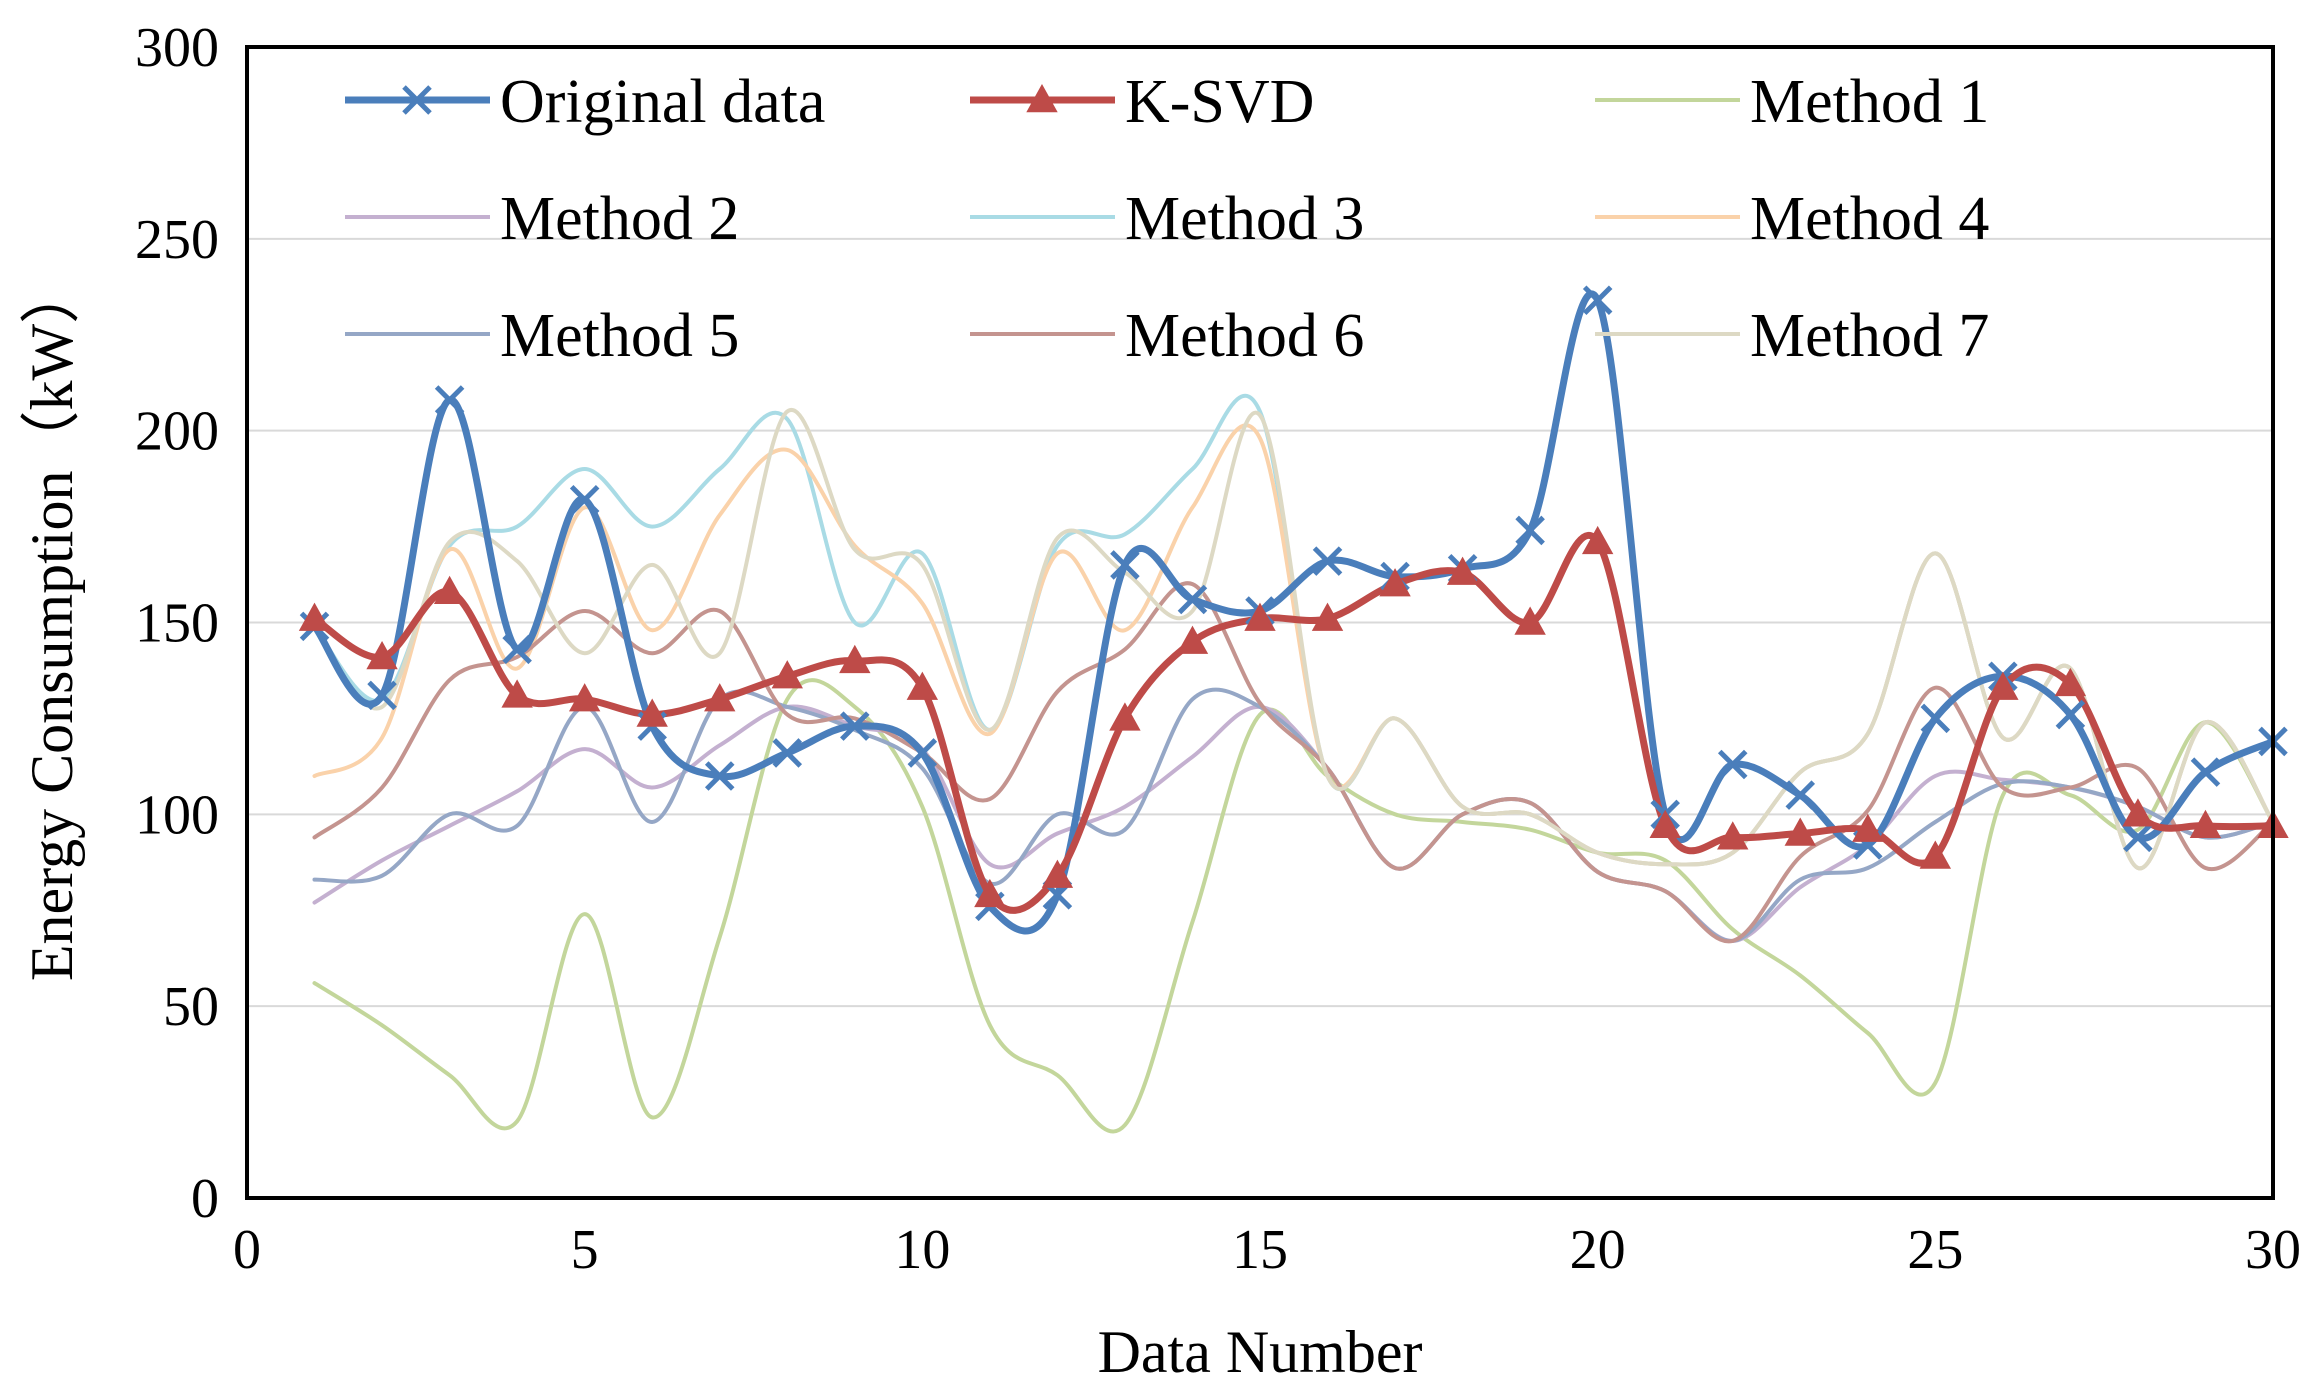 Image resolution: width=2316 pixels, height=1398 pixels. What do you see at coordinates (177, 48) in the screenshot?
I see `y-tick-label-300: 300` at bounding box center [177, 48].